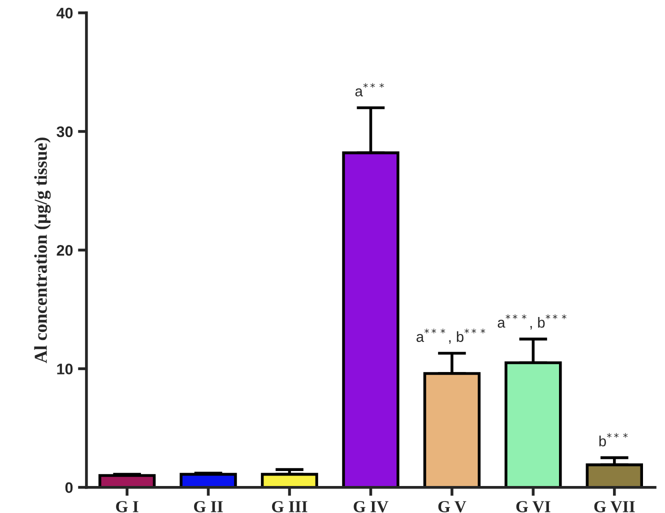  Describe the element at coordinates (613, 439) in the screenshot. I see `annotation: b$^{***}$` at that location.